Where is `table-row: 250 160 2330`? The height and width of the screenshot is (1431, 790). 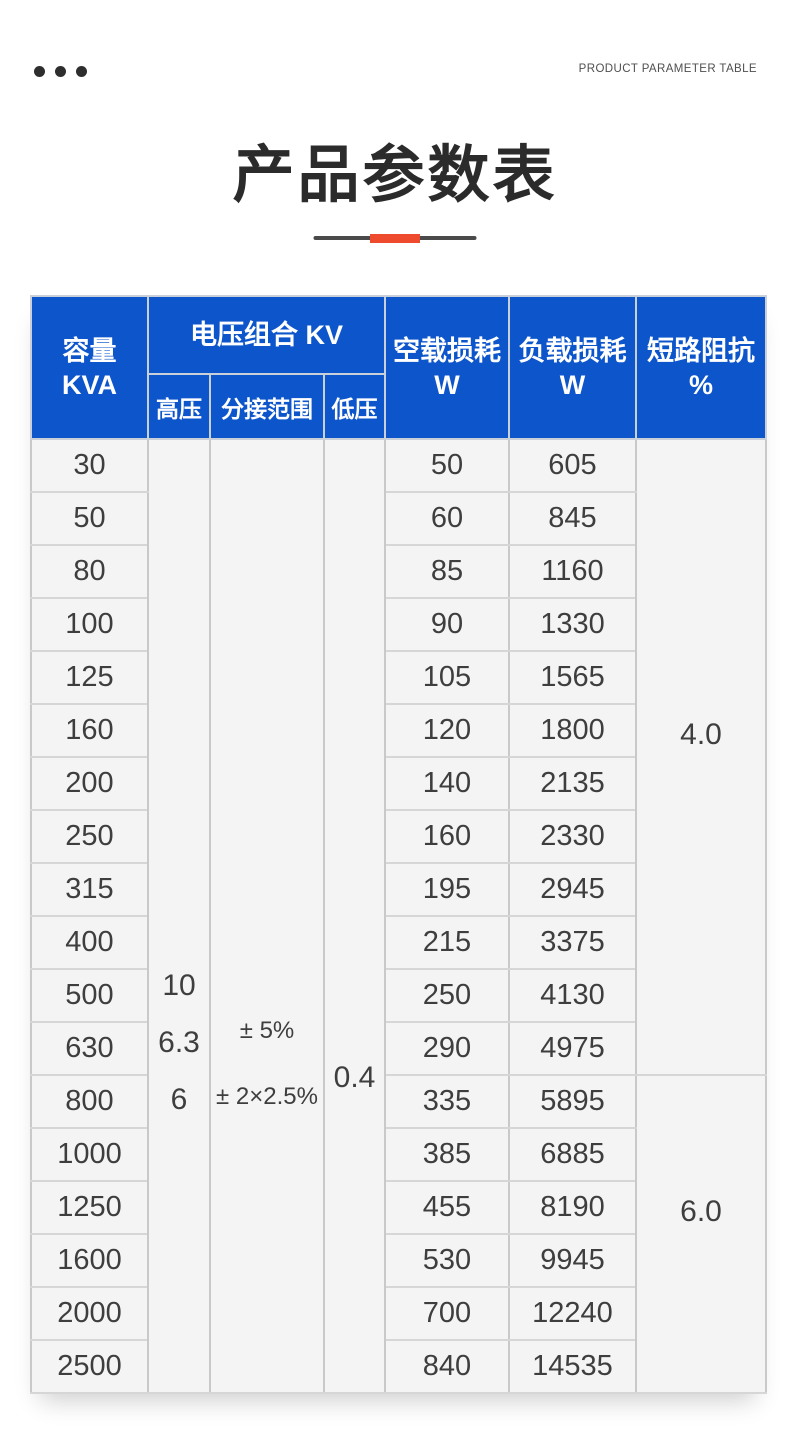 table-row: 250 160 2330 is located at coordinates (398, 836).